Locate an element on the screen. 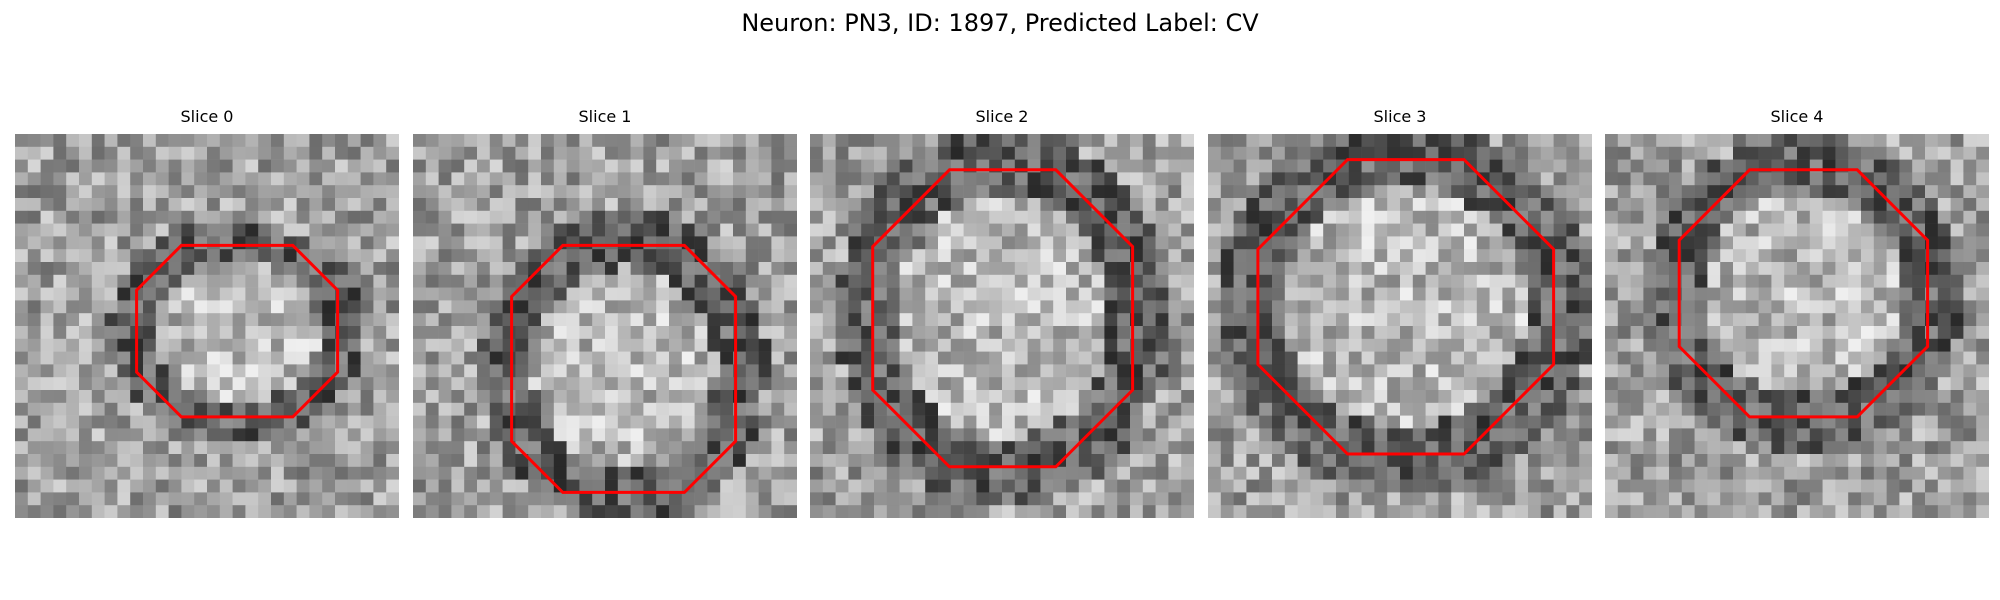 This screenshot has height=600, width=2000. slice-title: Slice 2 is located at coordinates (1002, 116).